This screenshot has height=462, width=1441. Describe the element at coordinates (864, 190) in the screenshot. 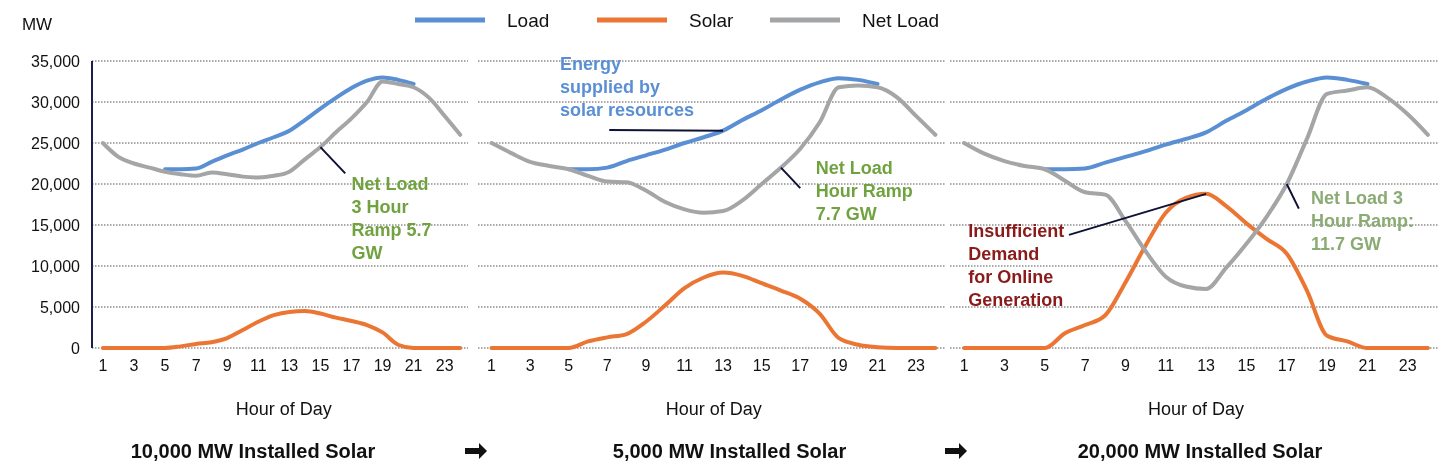

I see `annotation: Net Load Hour Ramp 7.7 GW` at that location.